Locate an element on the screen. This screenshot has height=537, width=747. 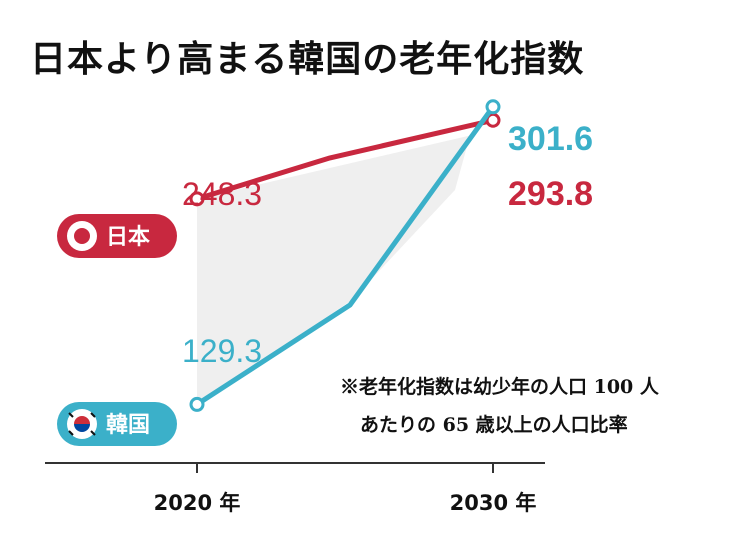
japan-value-label-1: 248.3 is located at coordinates (222, 194).